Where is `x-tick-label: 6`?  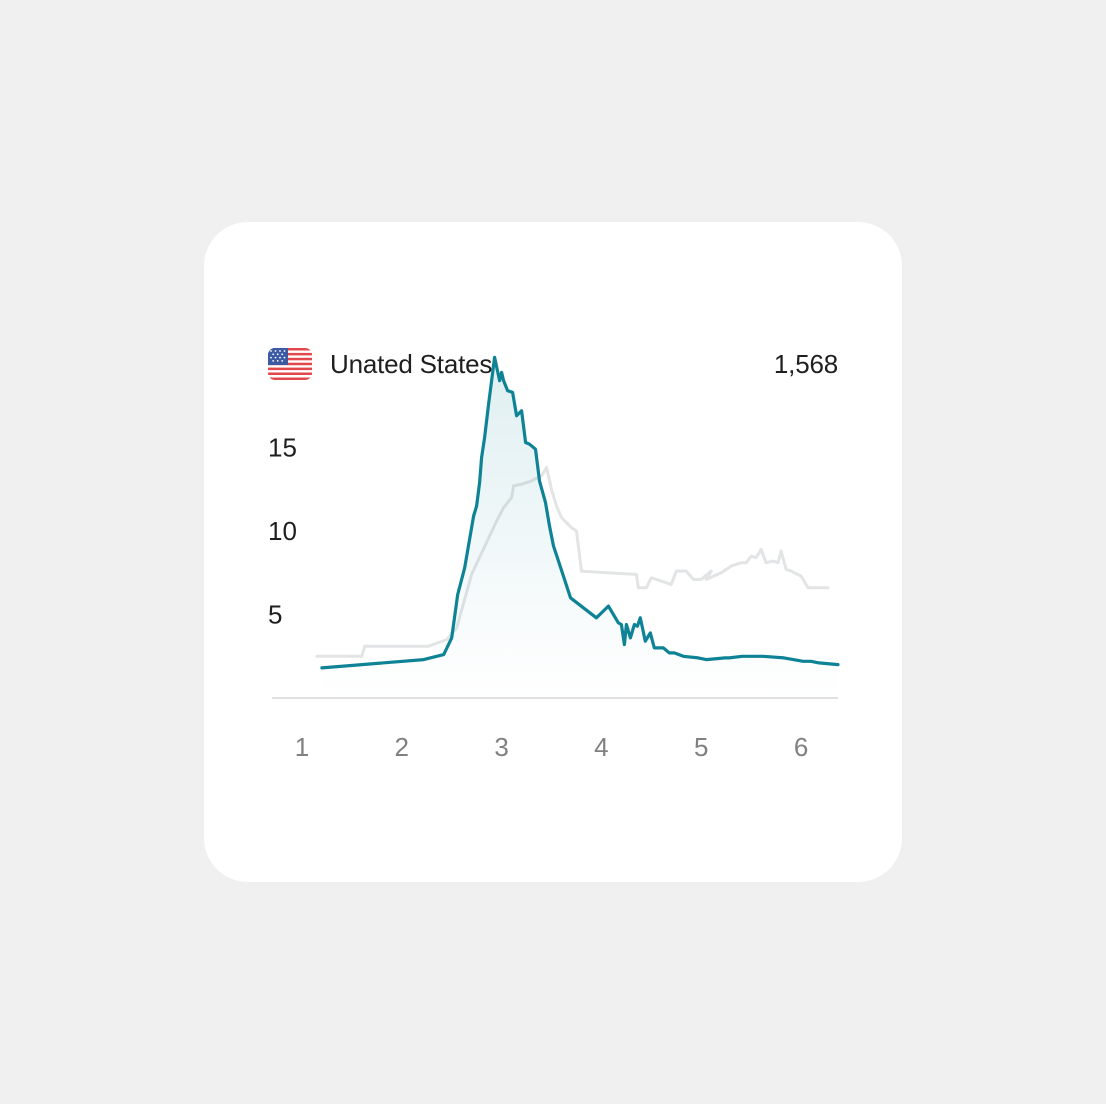
x-tick-label: 6 is located at coordinates (801, 747).